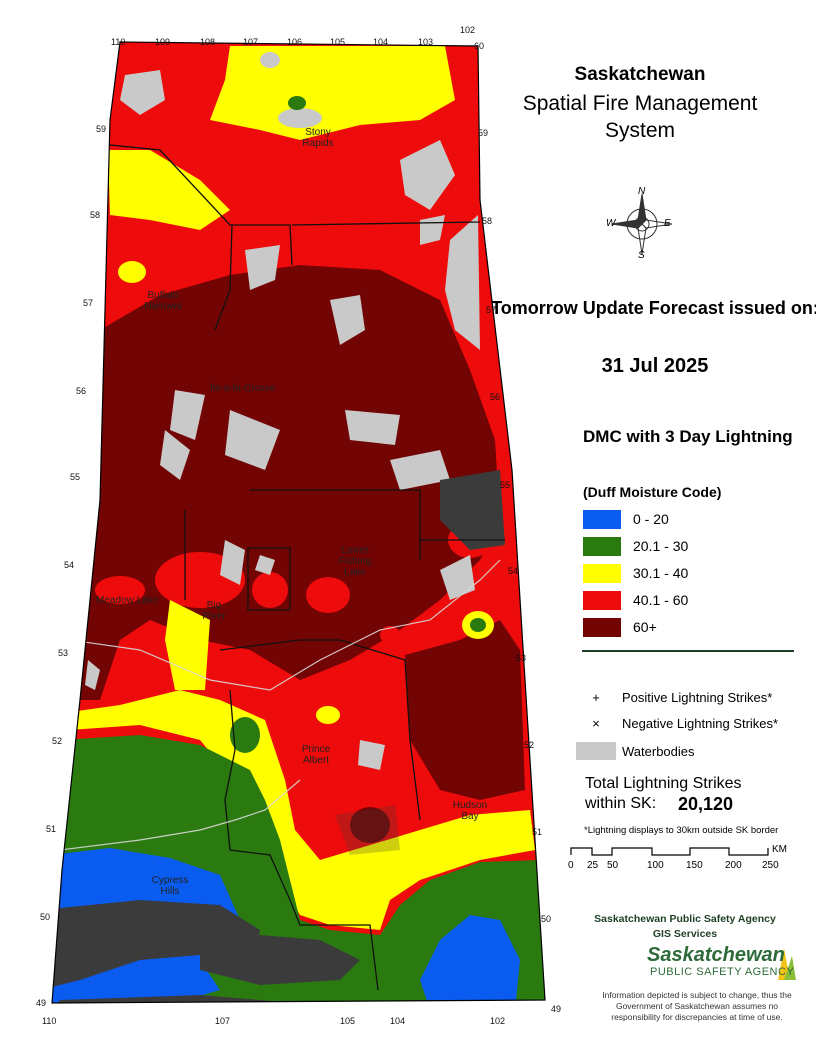 The width and height of the screenshot is (816, 1056). Describe the element at coordinates (655, 865) in the screenshot. I see `scale-tick-label: 100` at that location.